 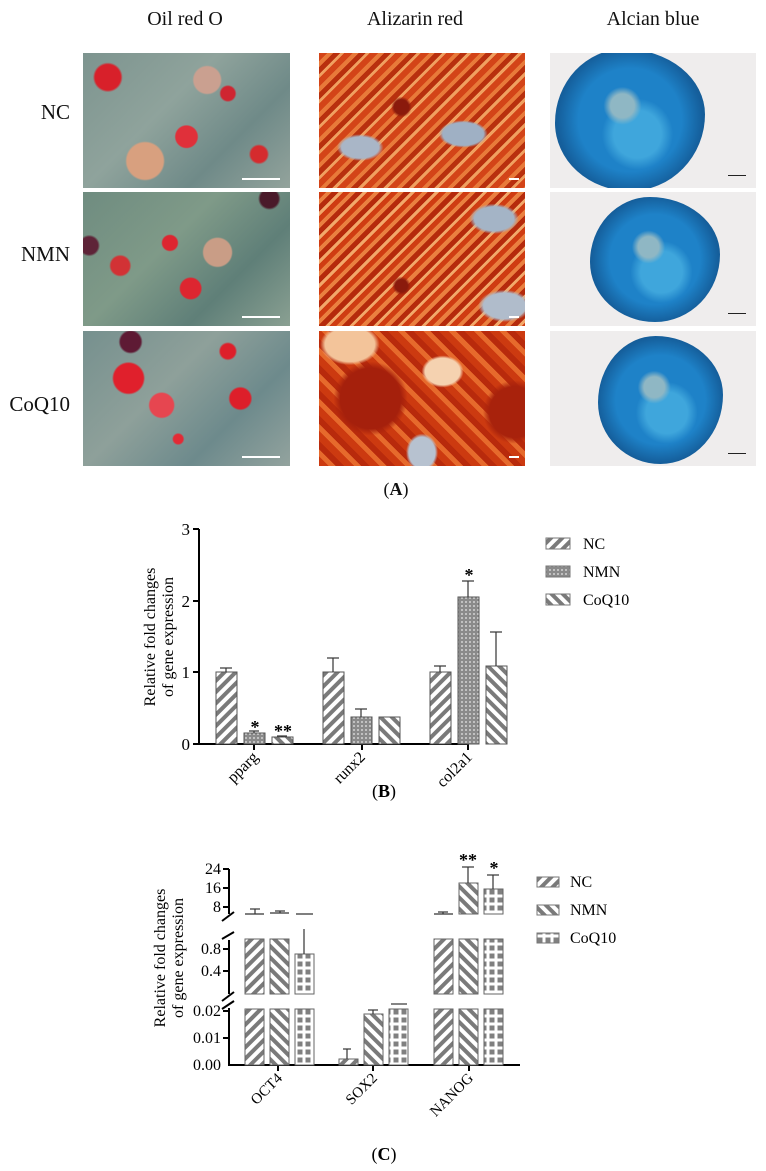 I want to click on bars-oct4, so click(x=279, y=1002).